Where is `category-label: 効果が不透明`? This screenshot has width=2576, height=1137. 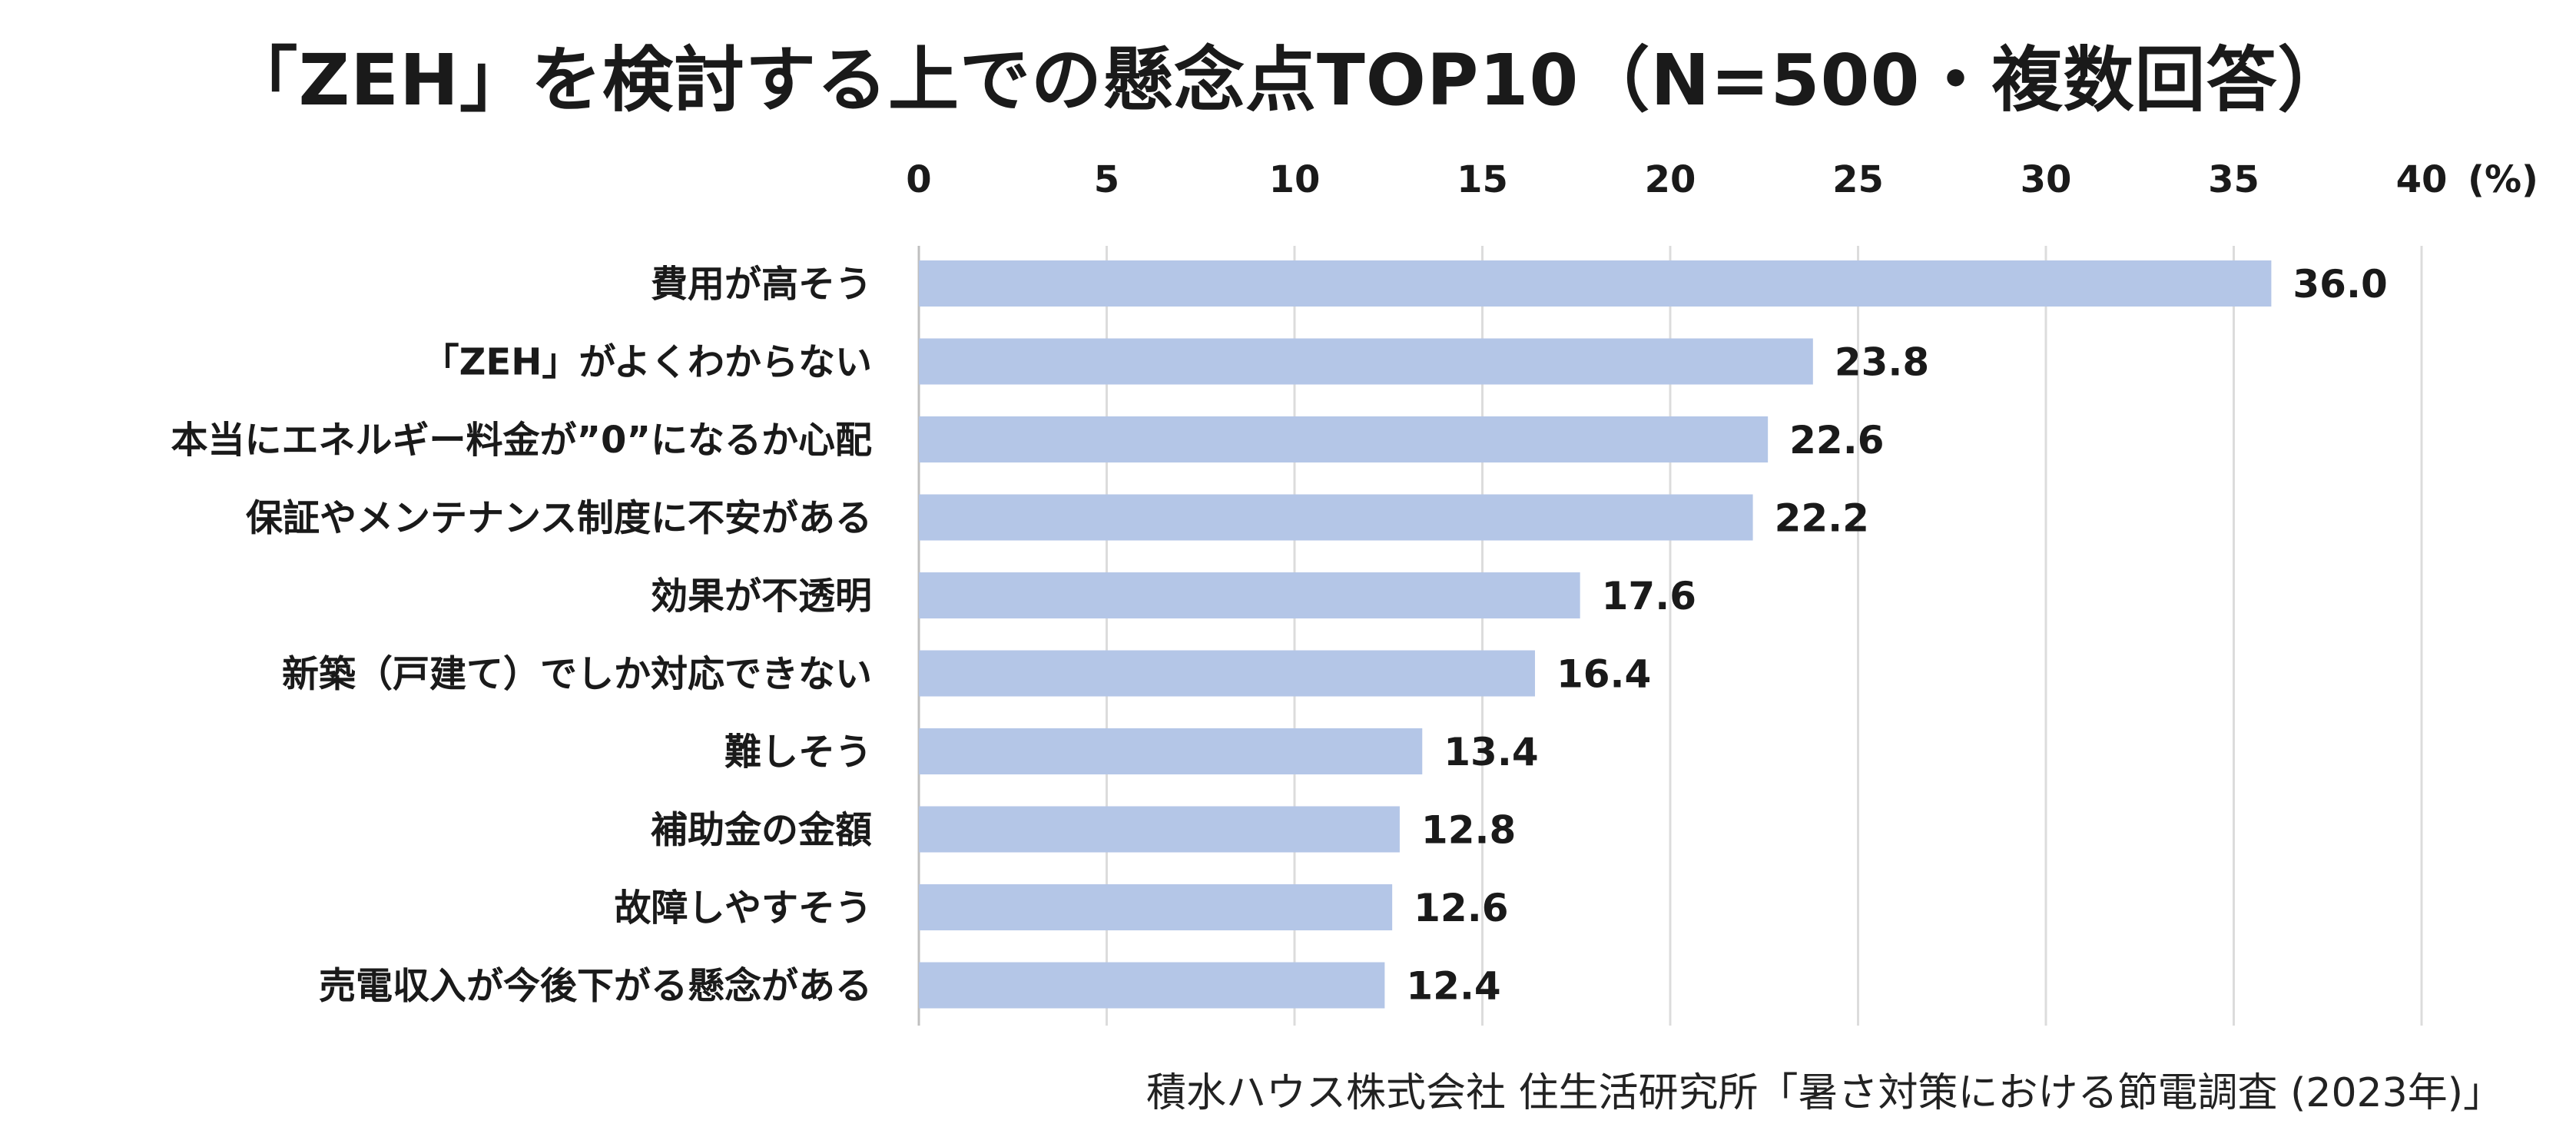 category-label: 効果が不透明 is located at coordinates (761, 596).